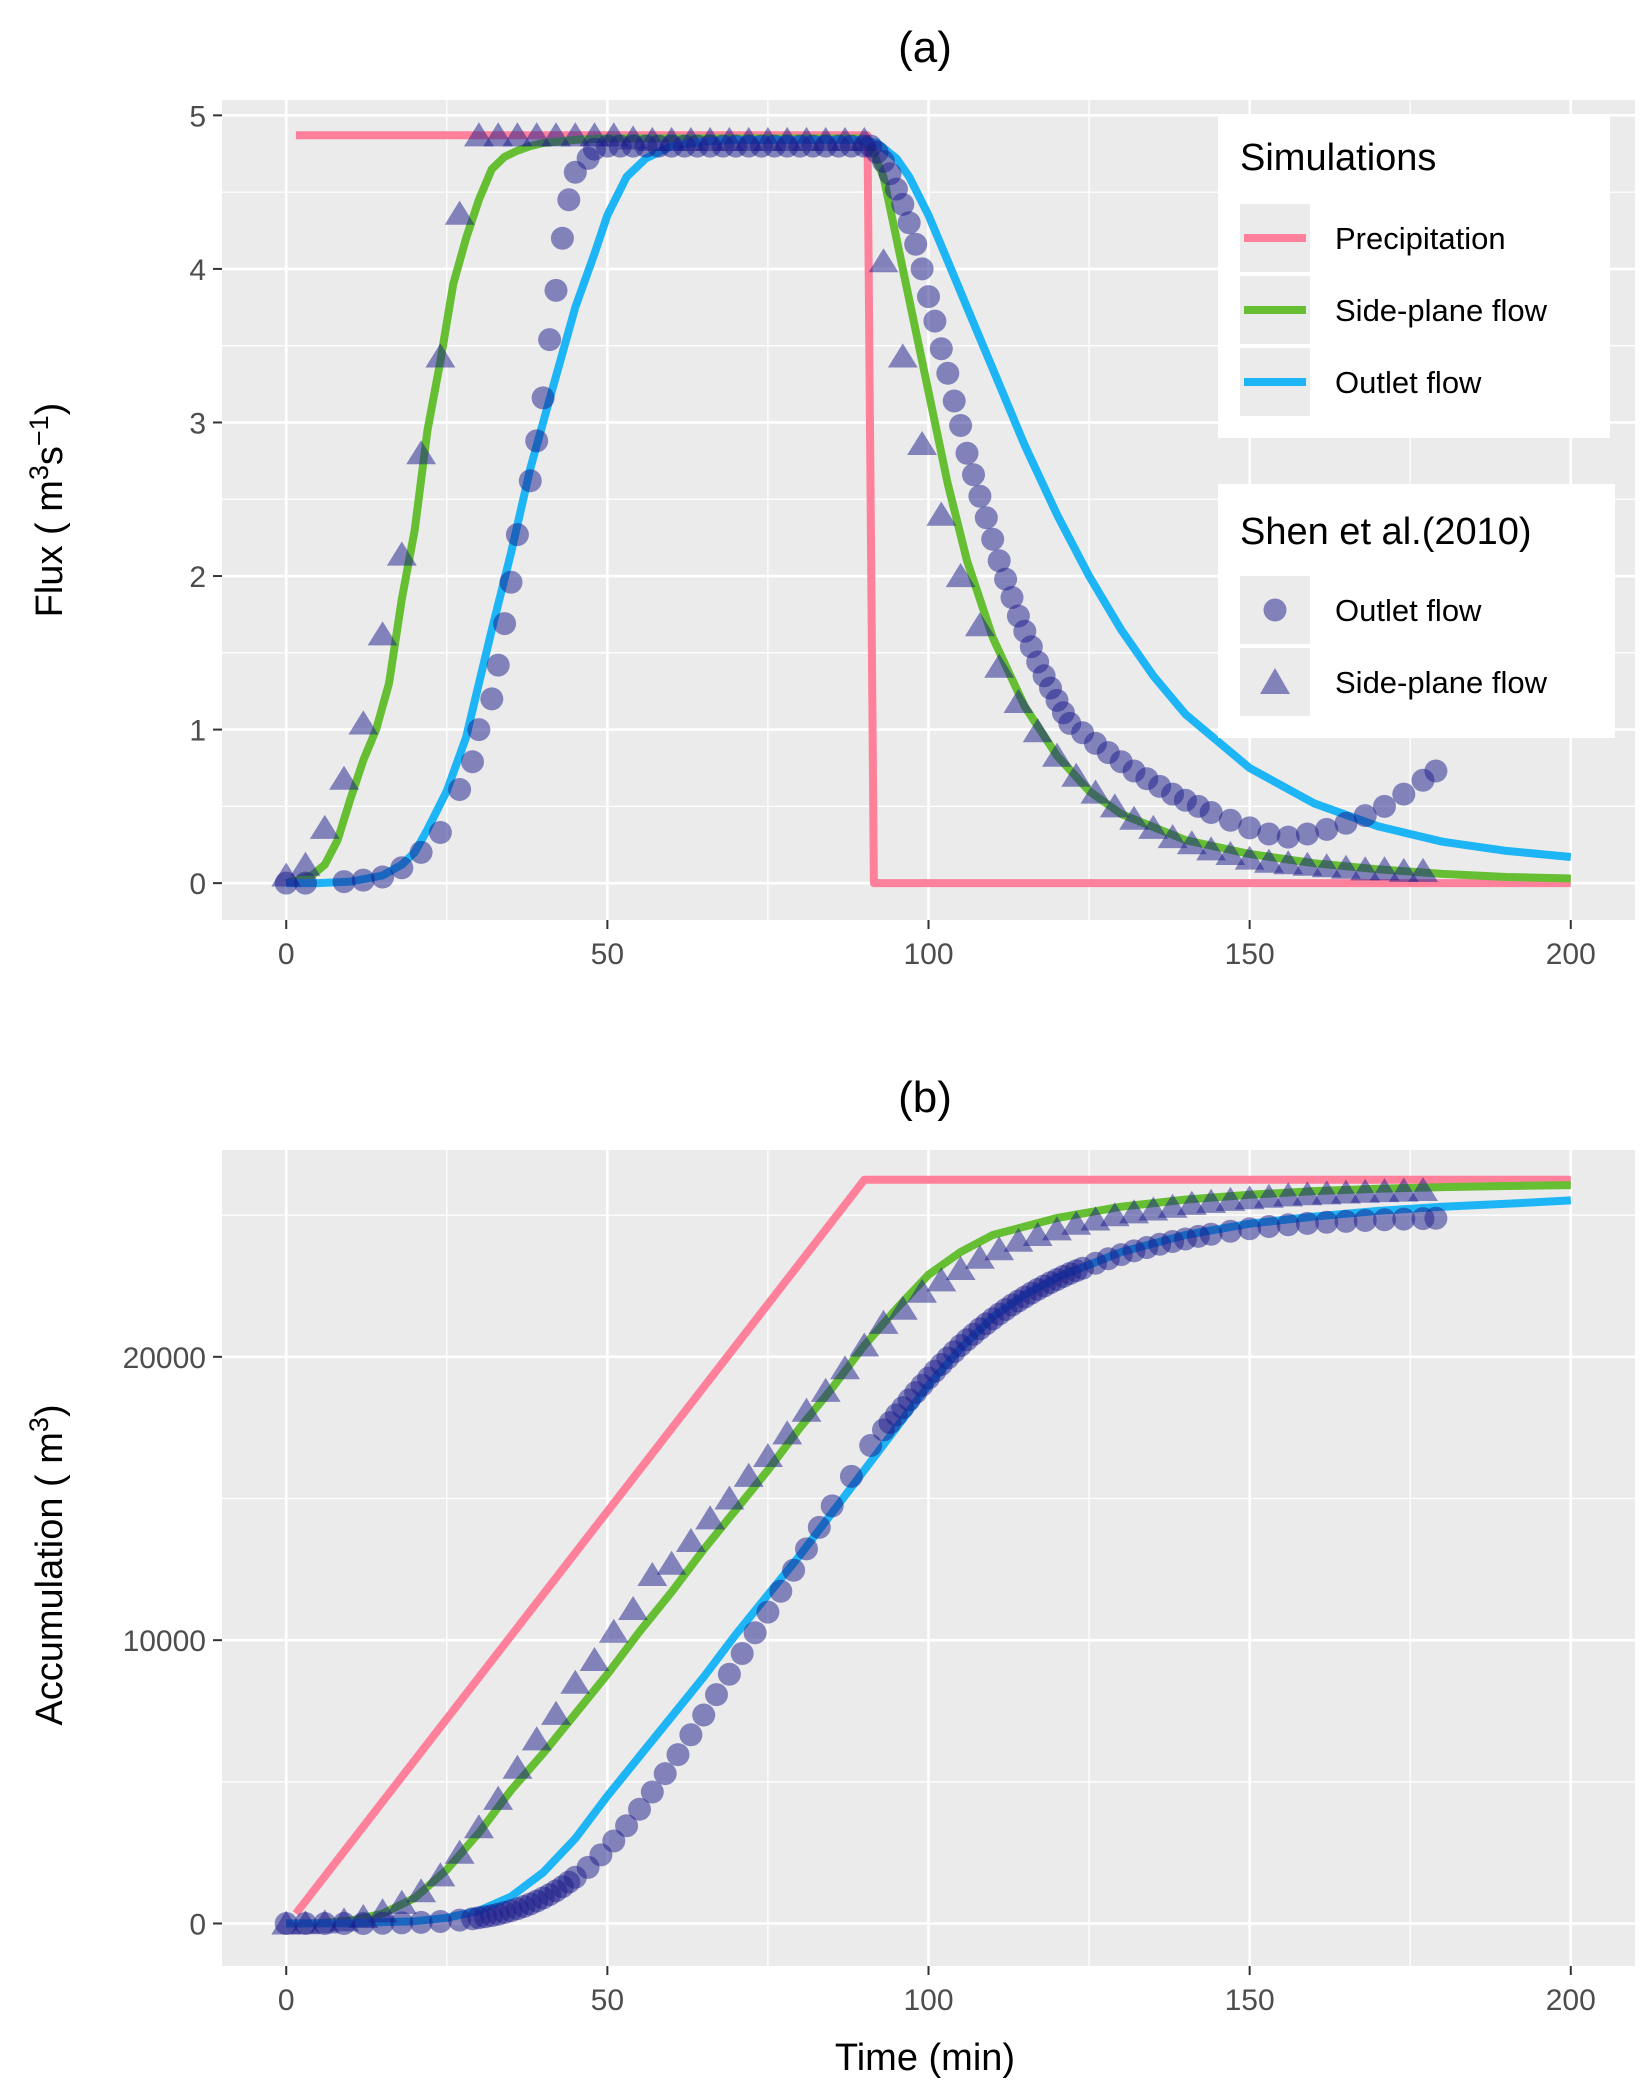 The image size is (1650, 2100). Describe the element at coordinates (197, 423) in the screenshot. I see `panel-a-ytick-label: 3` at that location.